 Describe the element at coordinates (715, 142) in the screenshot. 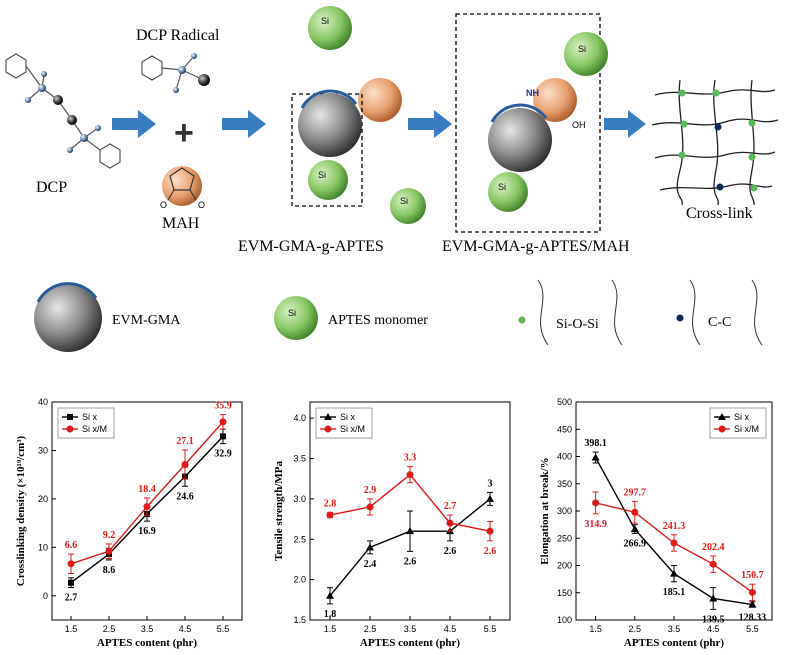

I see `crosslink-network` at that location.